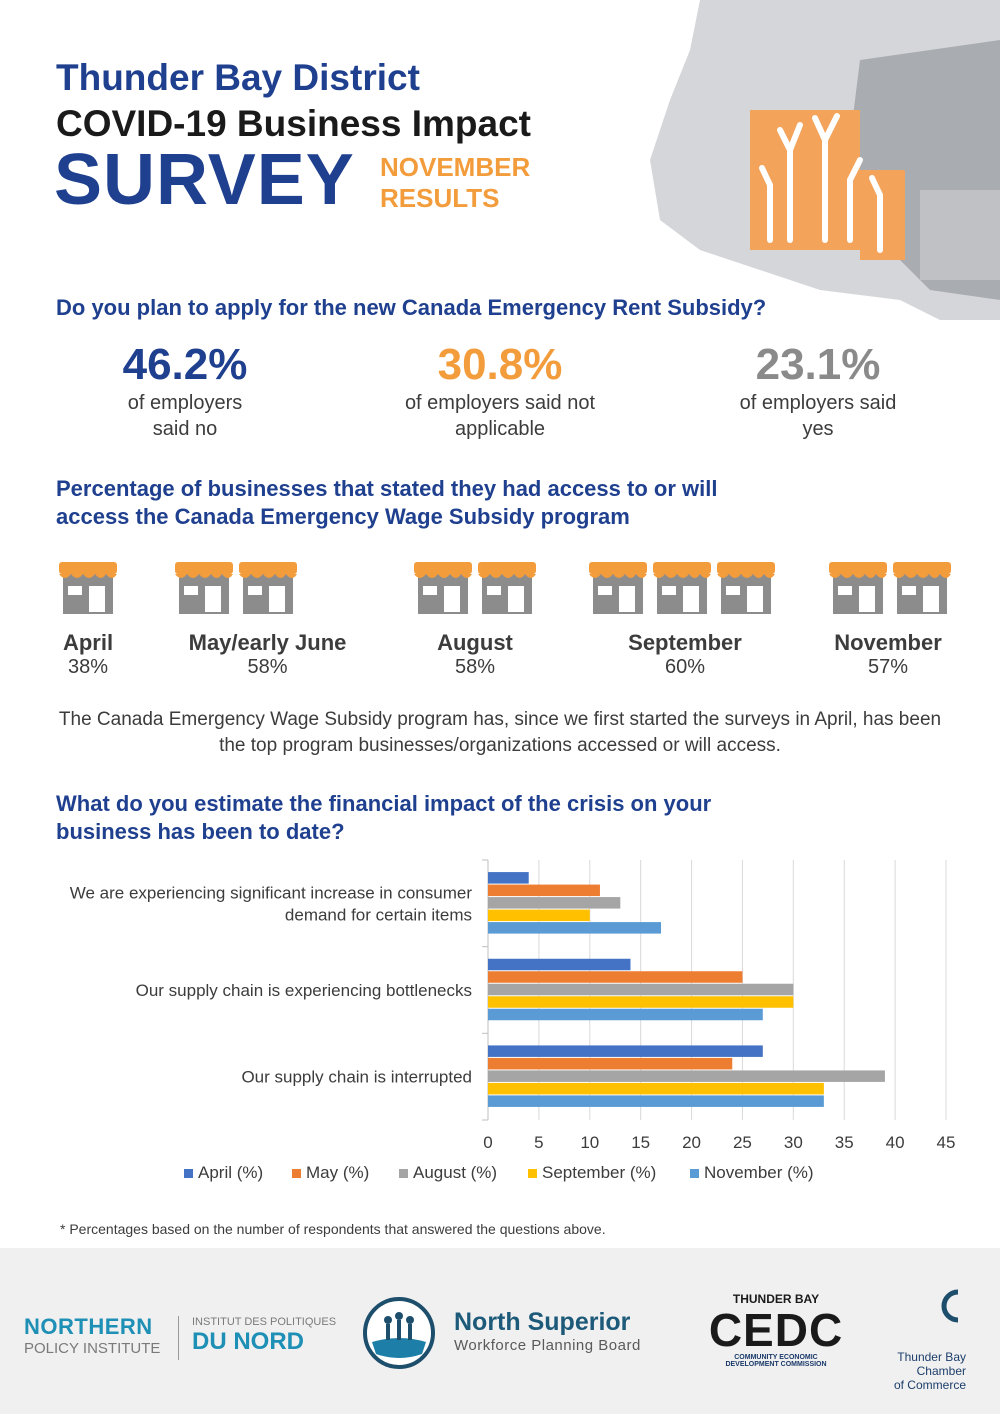 The width and height of the screenshot is (1000, 1414). I want to click on legend-label: September (%), so click(599, 1172).